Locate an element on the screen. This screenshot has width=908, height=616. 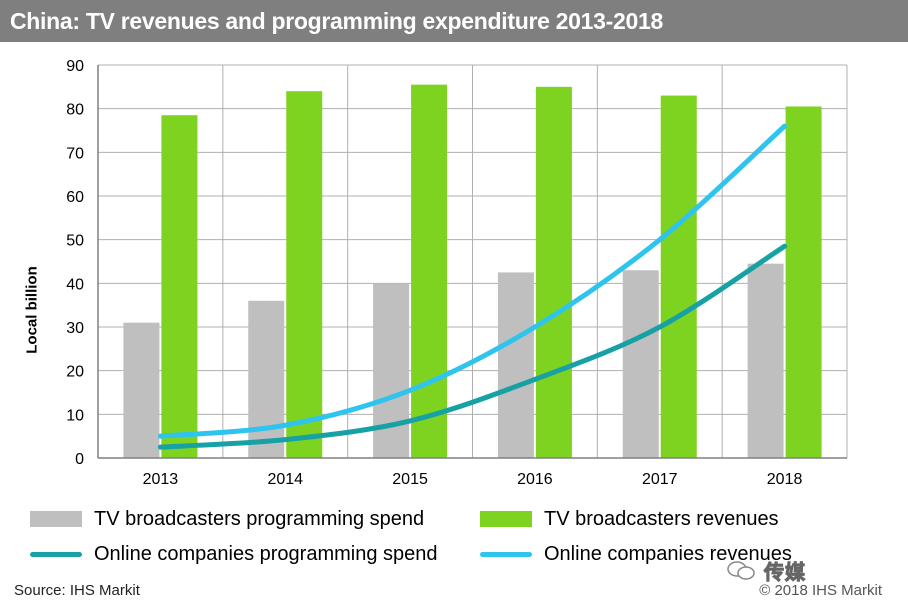
y-tick-label: 40 is located at coordinates (75, 284).